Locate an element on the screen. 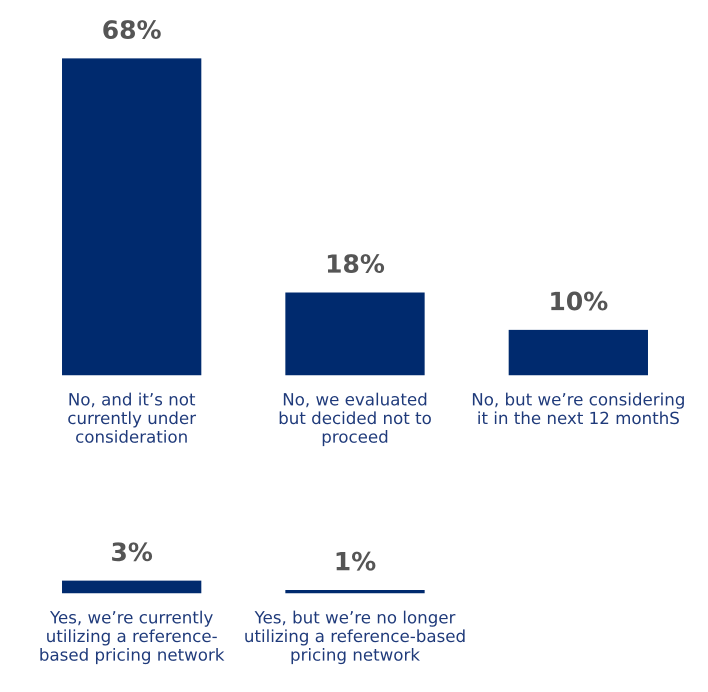 The image size is (708, 692). x-tick-label: No, but we’re considering it in the next 12 monthS is located at coordinates (578, 408).